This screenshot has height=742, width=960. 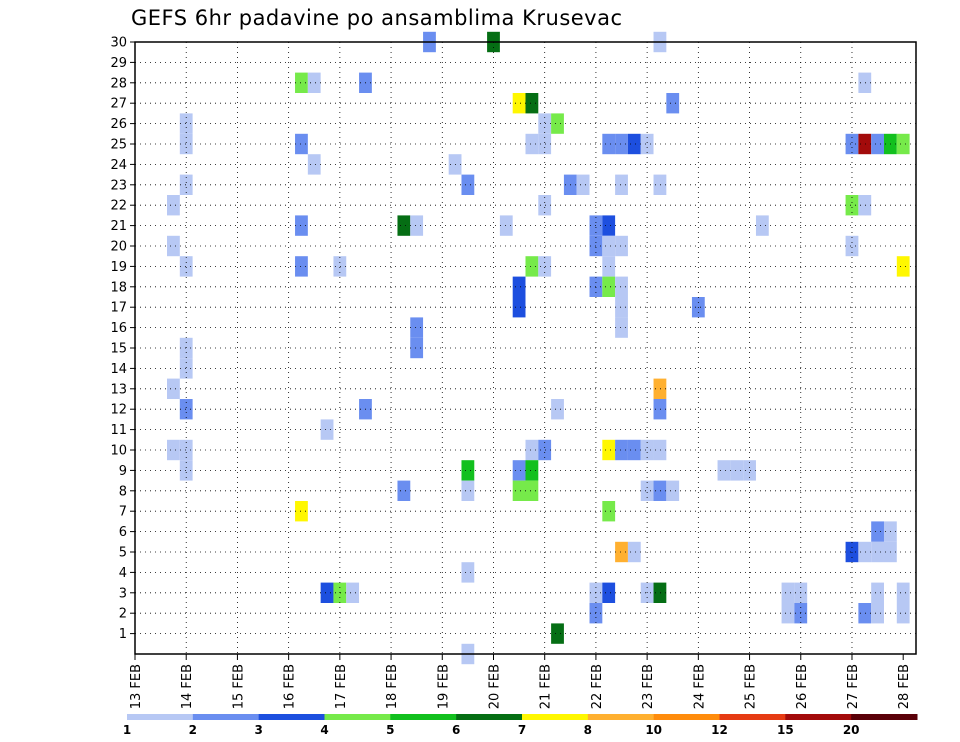 I want to click on y-tick-label: 11, so click(x=118, y=430).